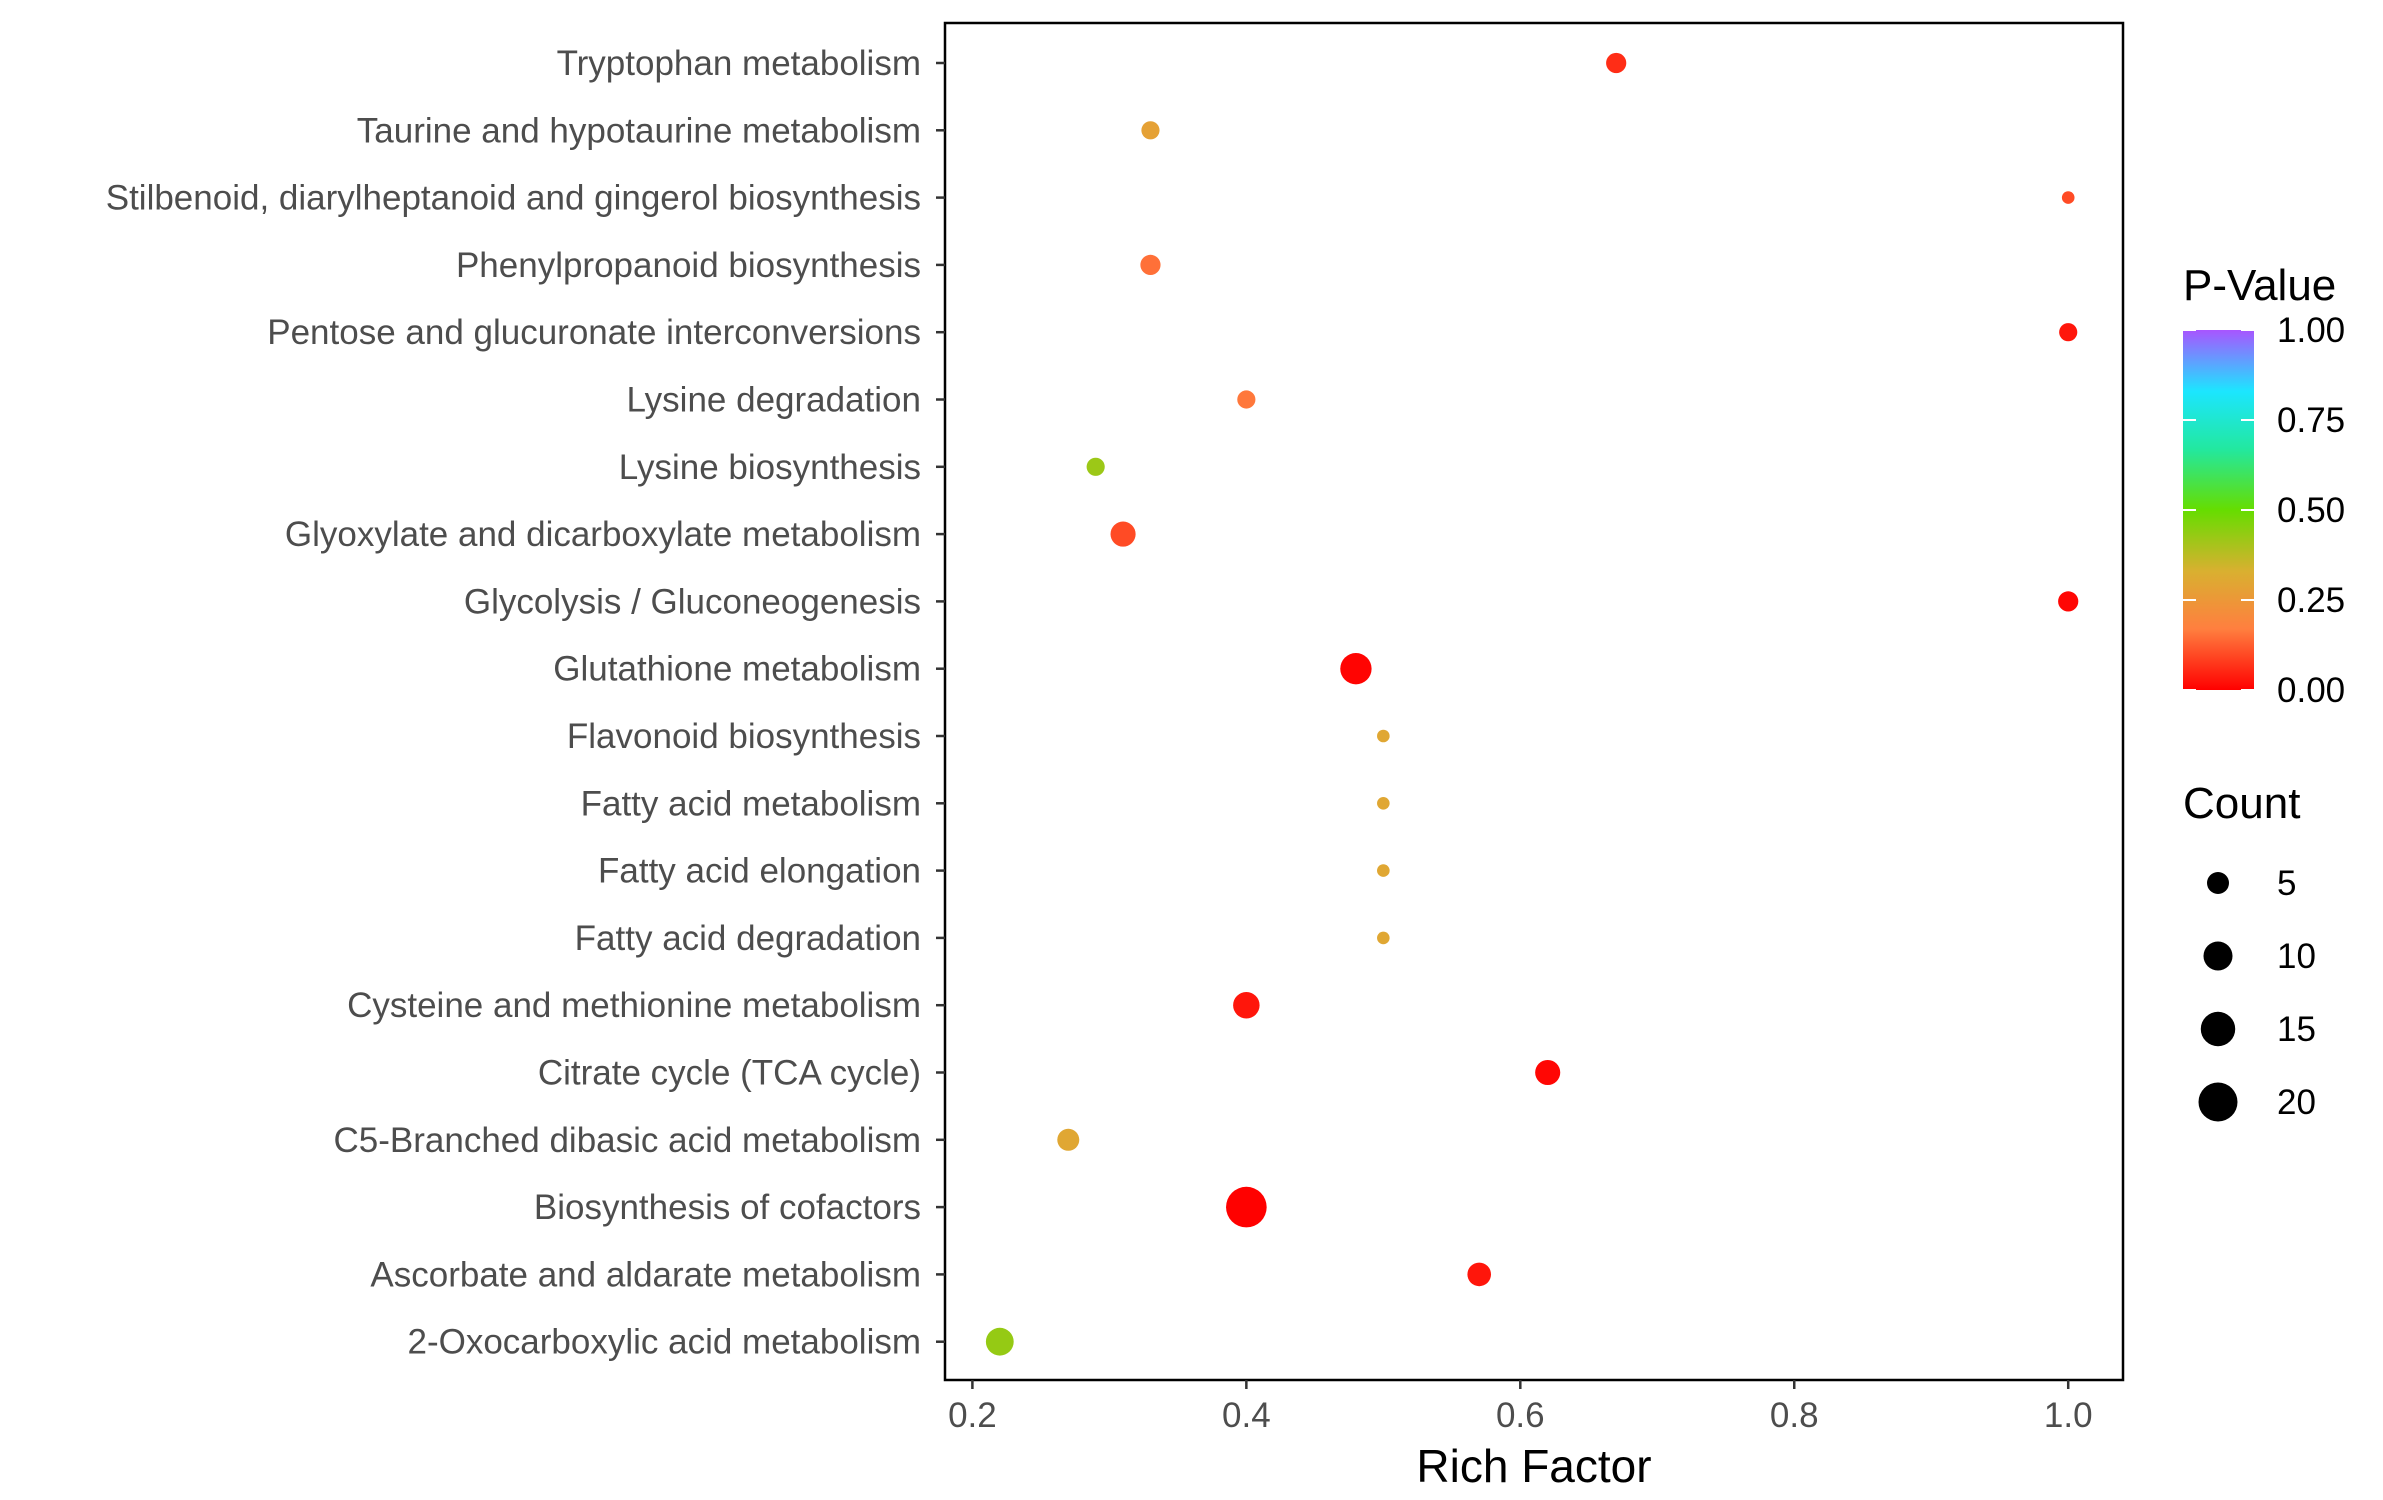 This screenshot has width=2383, height=1500. What do you see at coordinates (972, 1415) in the screenshot?
I see `x-tick-label: 0.2` at bounding box center [972, 1415].